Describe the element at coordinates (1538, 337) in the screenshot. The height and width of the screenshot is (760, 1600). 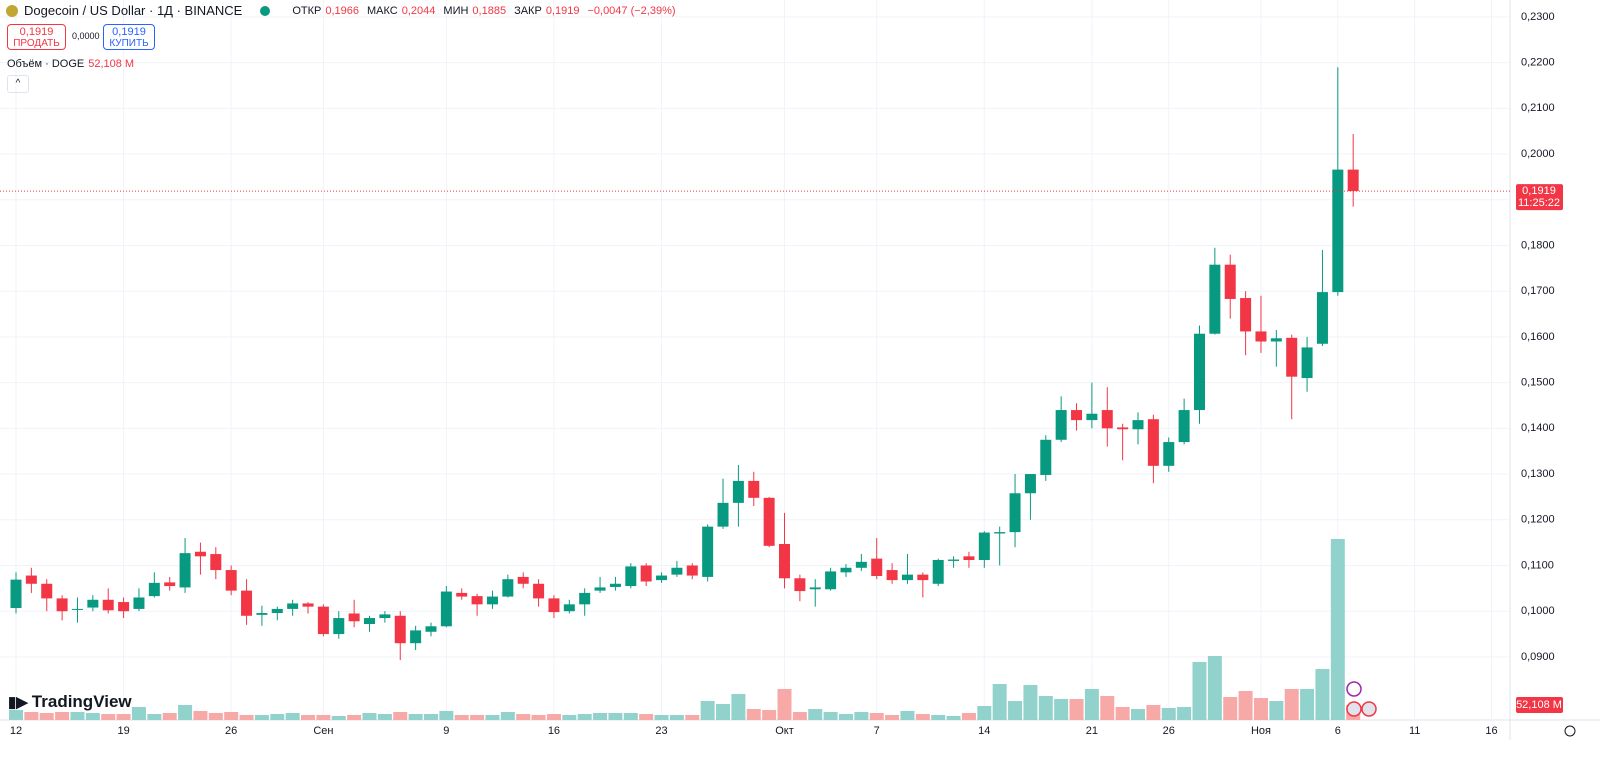
I see `y-tick-label: 0,1600` at that location.